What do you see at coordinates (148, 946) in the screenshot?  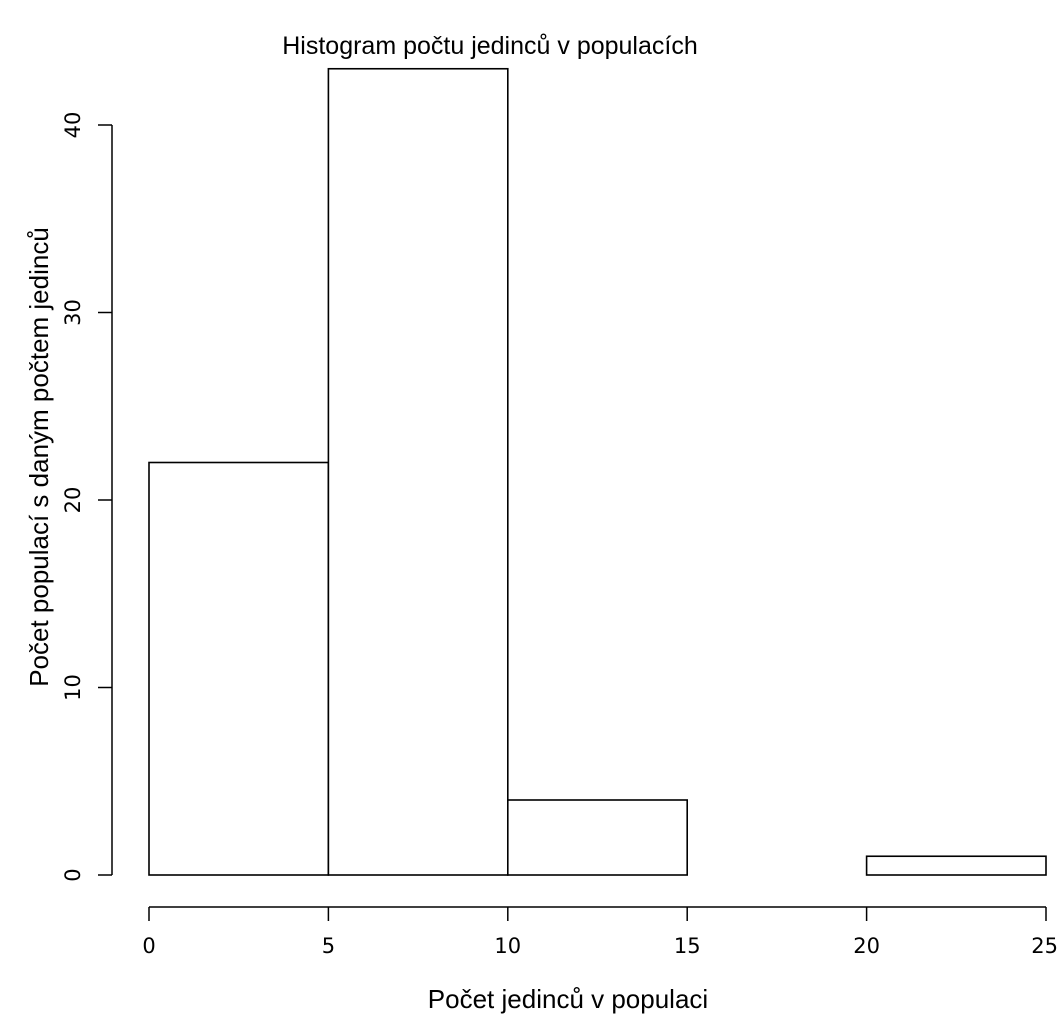 I see `x-tick-label-0: 0` at bounding box center [148, 946].